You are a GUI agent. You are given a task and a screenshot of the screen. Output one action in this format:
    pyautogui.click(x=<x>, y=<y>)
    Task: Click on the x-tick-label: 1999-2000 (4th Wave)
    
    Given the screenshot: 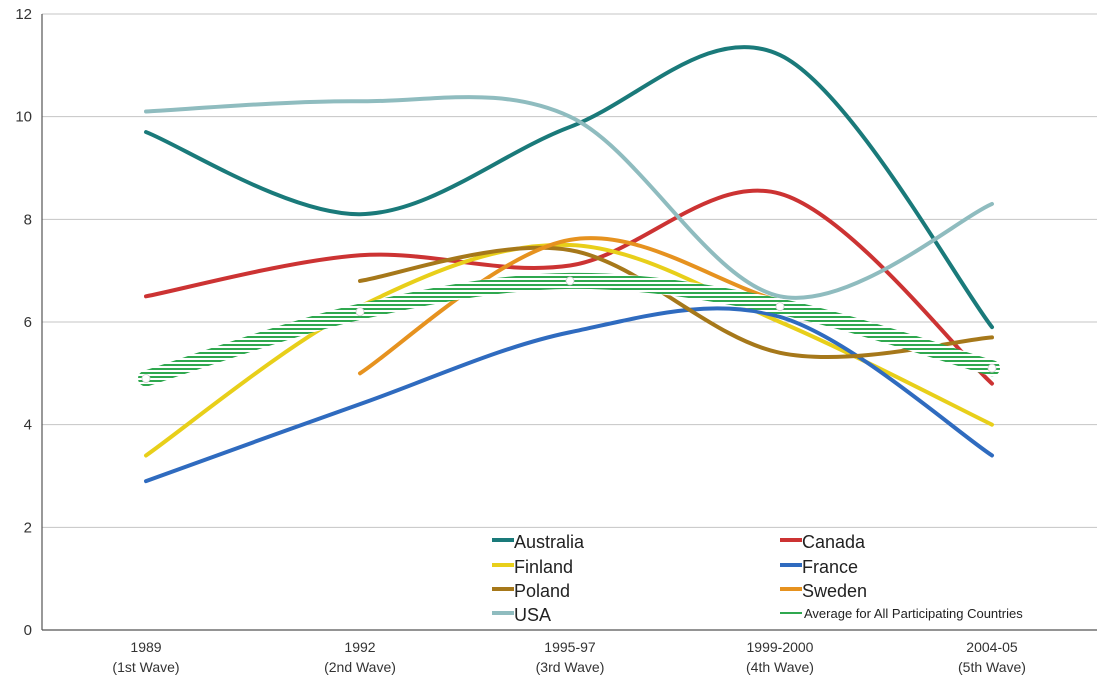 What is the action you would take?
    pyautogui.click(x=780, y=657)
    